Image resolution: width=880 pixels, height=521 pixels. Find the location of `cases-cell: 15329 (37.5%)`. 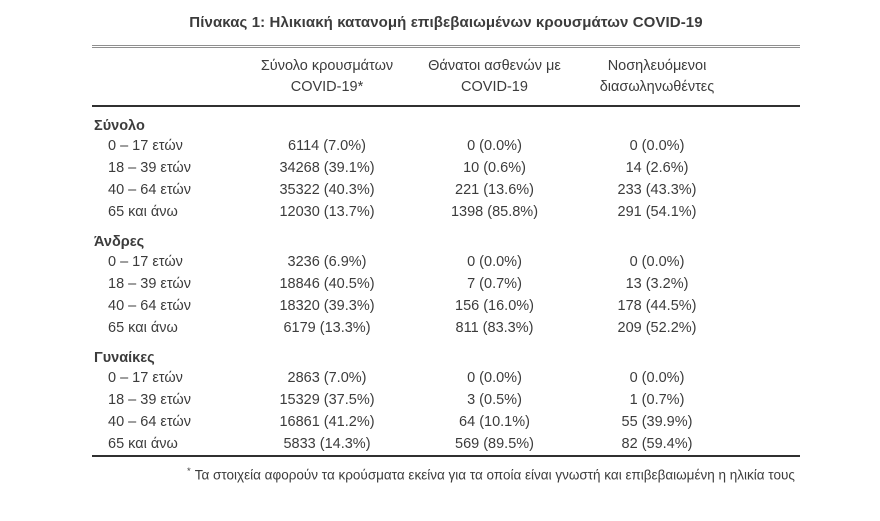

cases-cell: 15329 (37.5%) is located at coordinates (327, 400).